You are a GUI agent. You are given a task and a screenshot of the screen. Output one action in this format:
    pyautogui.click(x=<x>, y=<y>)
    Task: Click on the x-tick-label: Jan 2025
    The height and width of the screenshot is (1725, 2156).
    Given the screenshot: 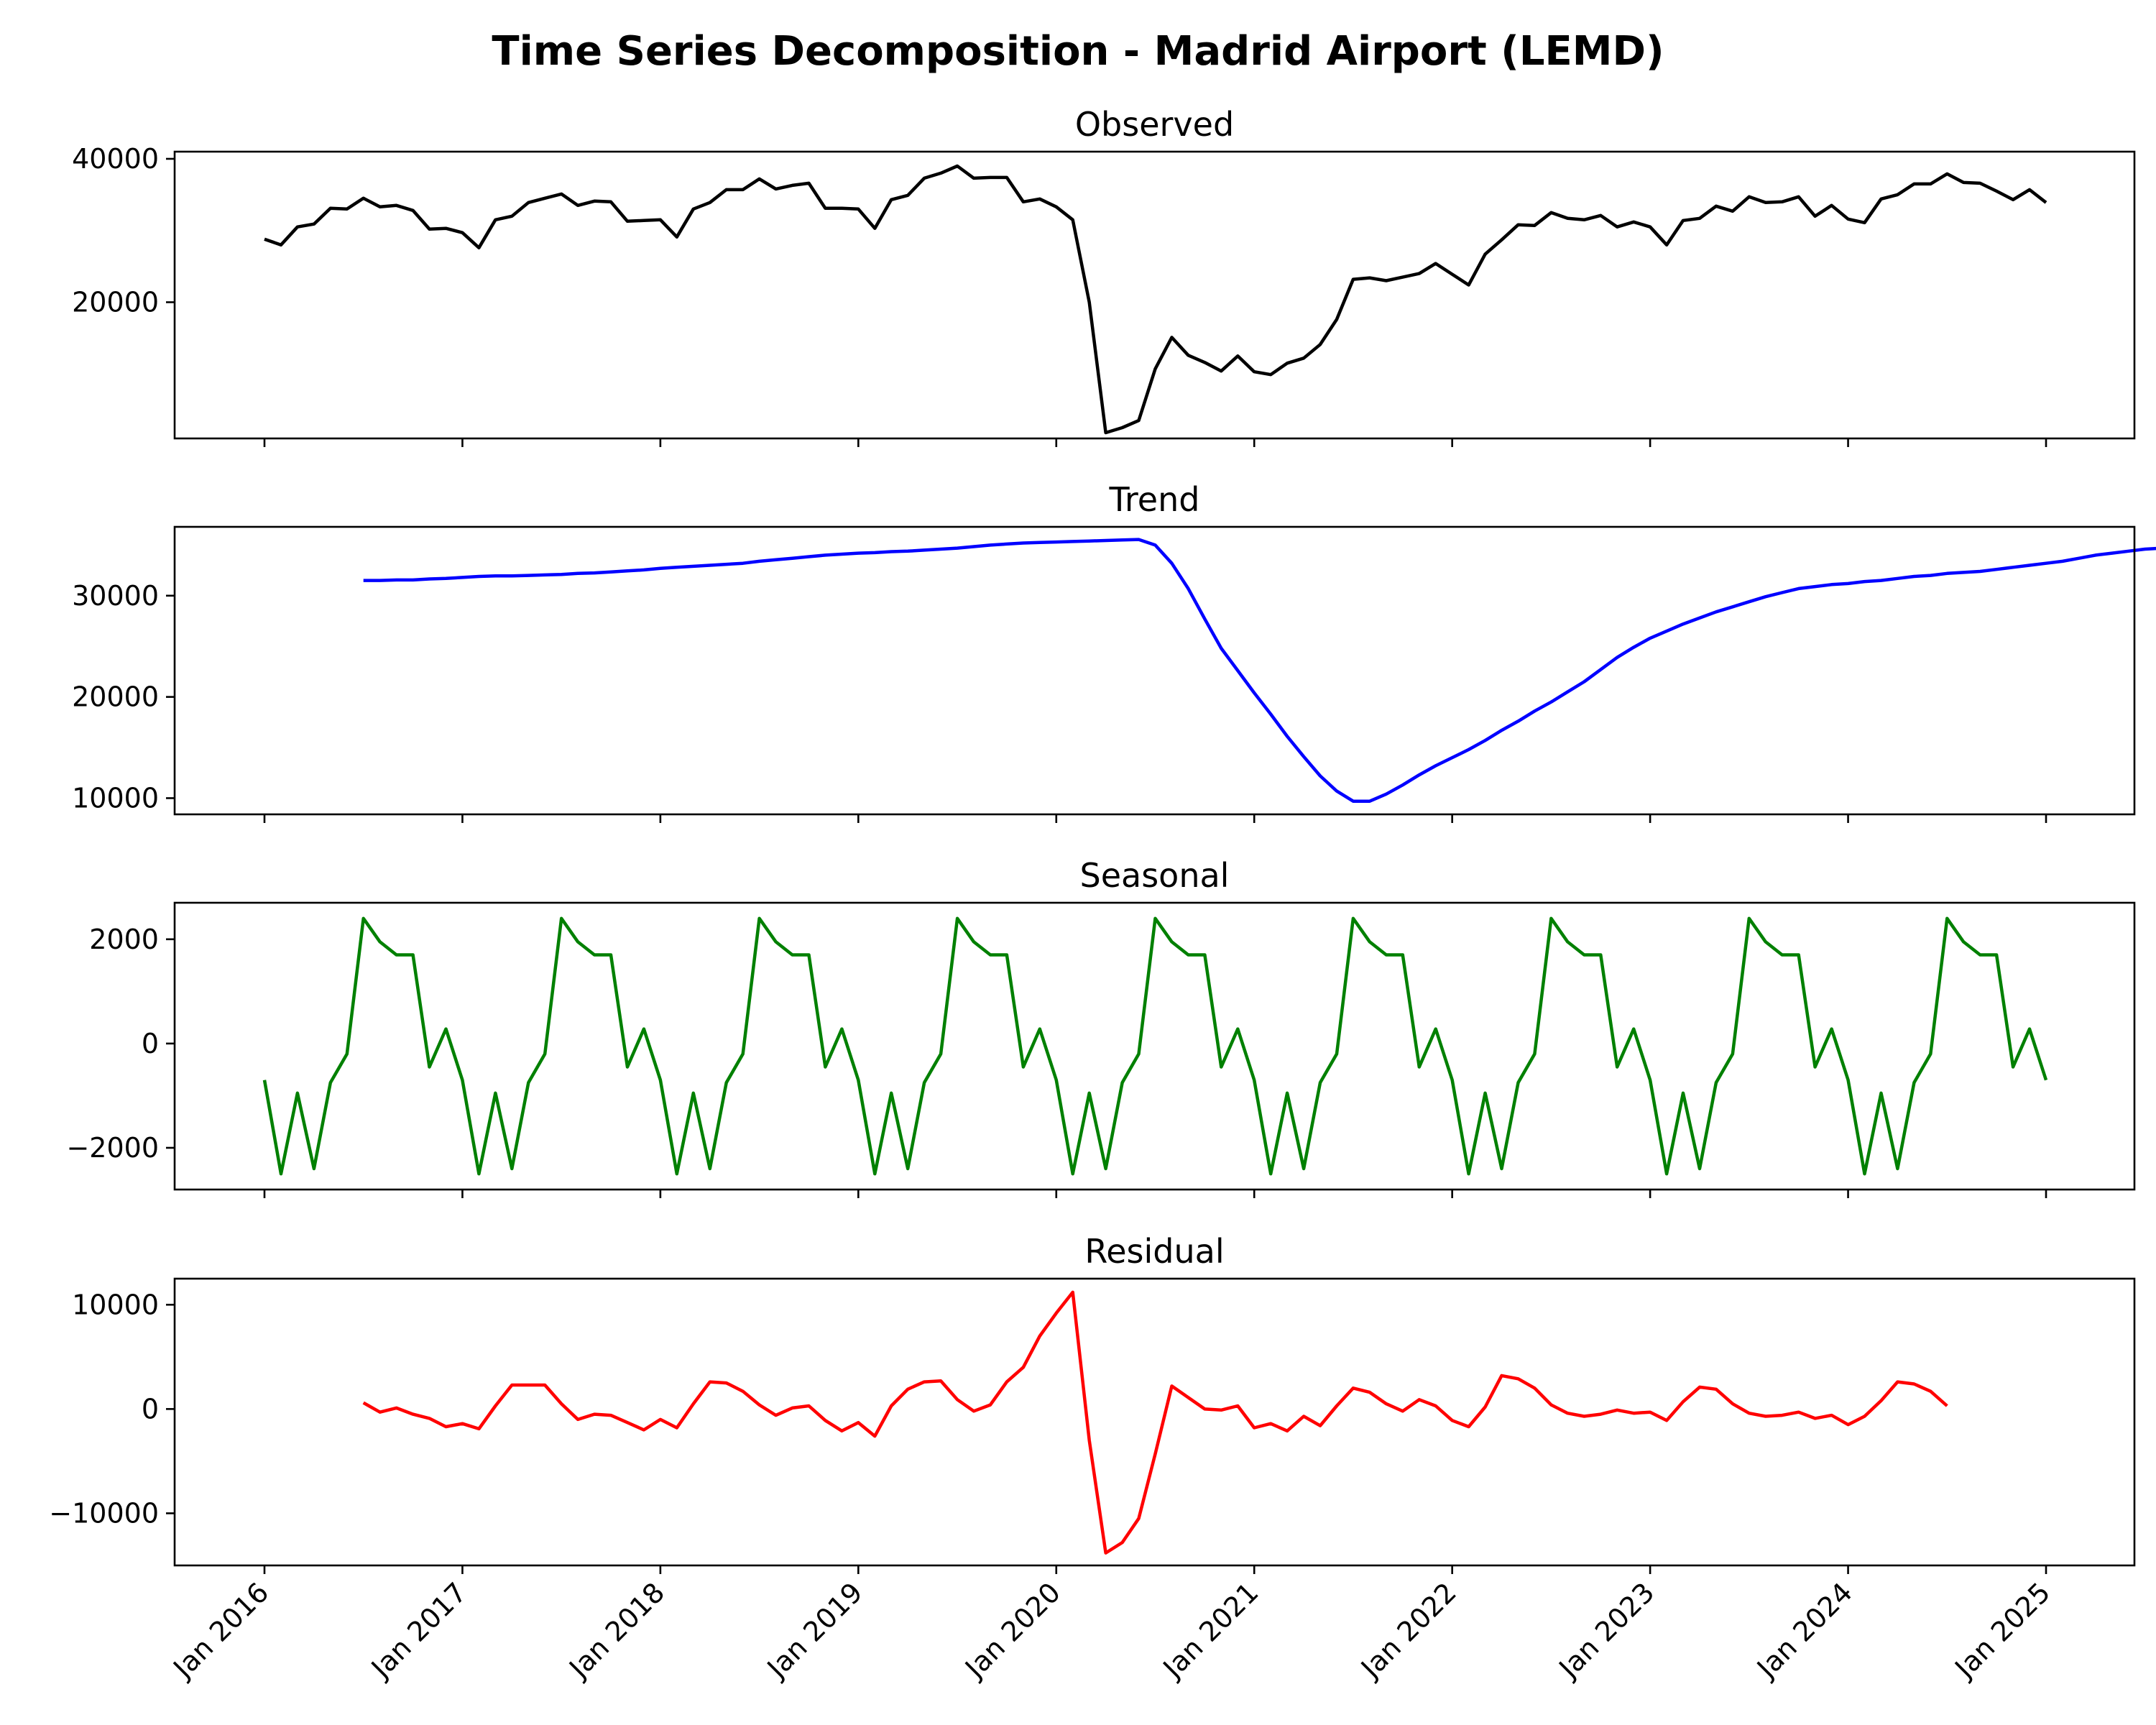 What is the action you would take?
    pyautogui.click(x=2002, y=1630)
    